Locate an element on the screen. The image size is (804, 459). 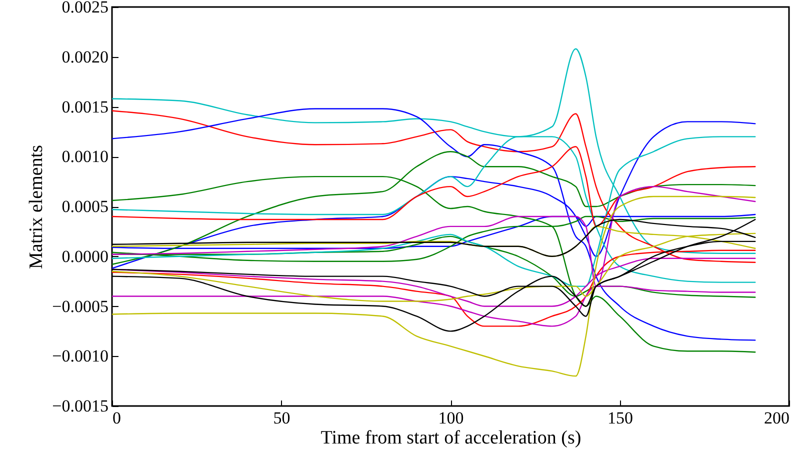
y-tick-label: 0.0025 is located at coordinates (85, 8).